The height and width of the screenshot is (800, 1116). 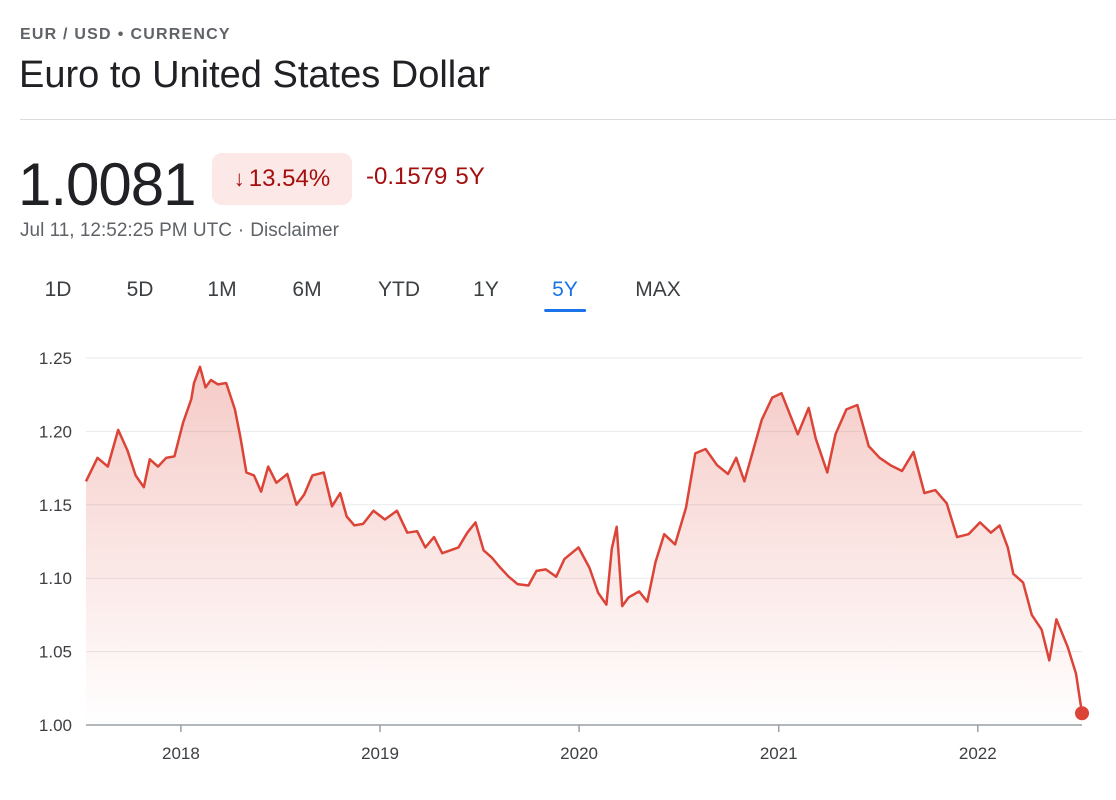 I want to click on tab-ytd: YTD, so click(x=399, y=289).